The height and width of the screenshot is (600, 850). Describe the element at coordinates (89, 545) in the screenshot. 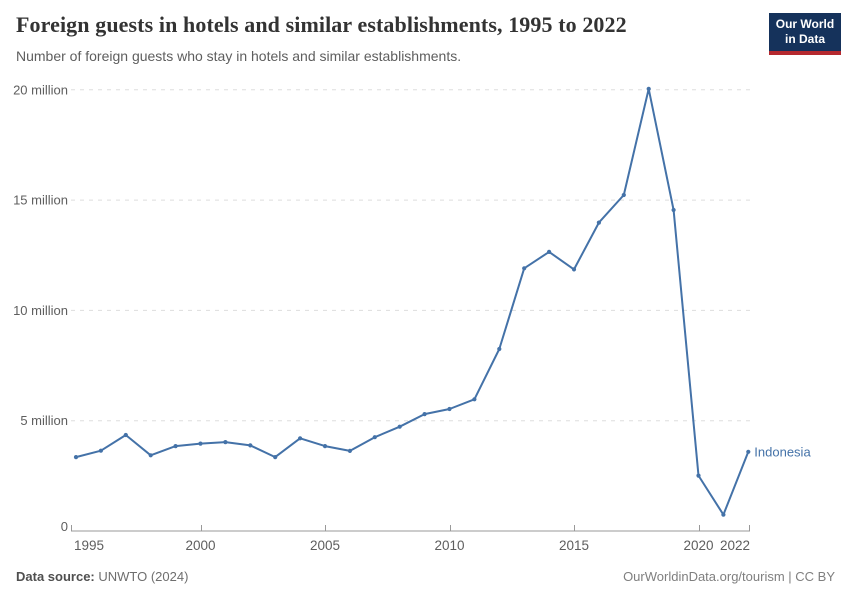

I see `x-axis-label: 1995` at that location.